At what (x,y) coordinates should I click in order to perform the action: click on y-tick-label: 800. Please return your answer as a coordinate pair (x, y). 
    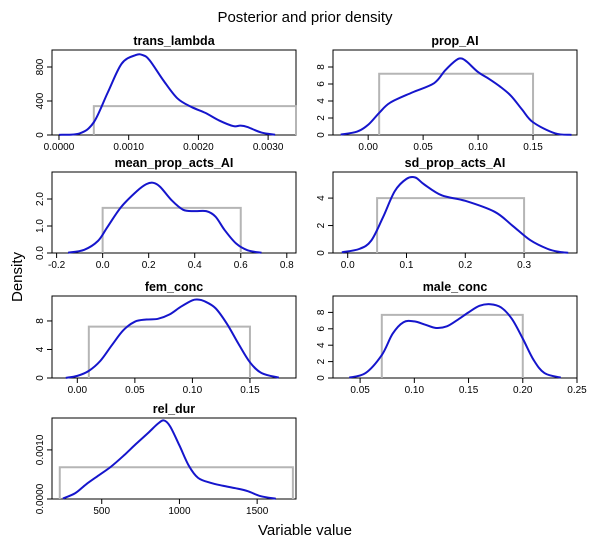
    Looking at the image, I should click on (40, 66).